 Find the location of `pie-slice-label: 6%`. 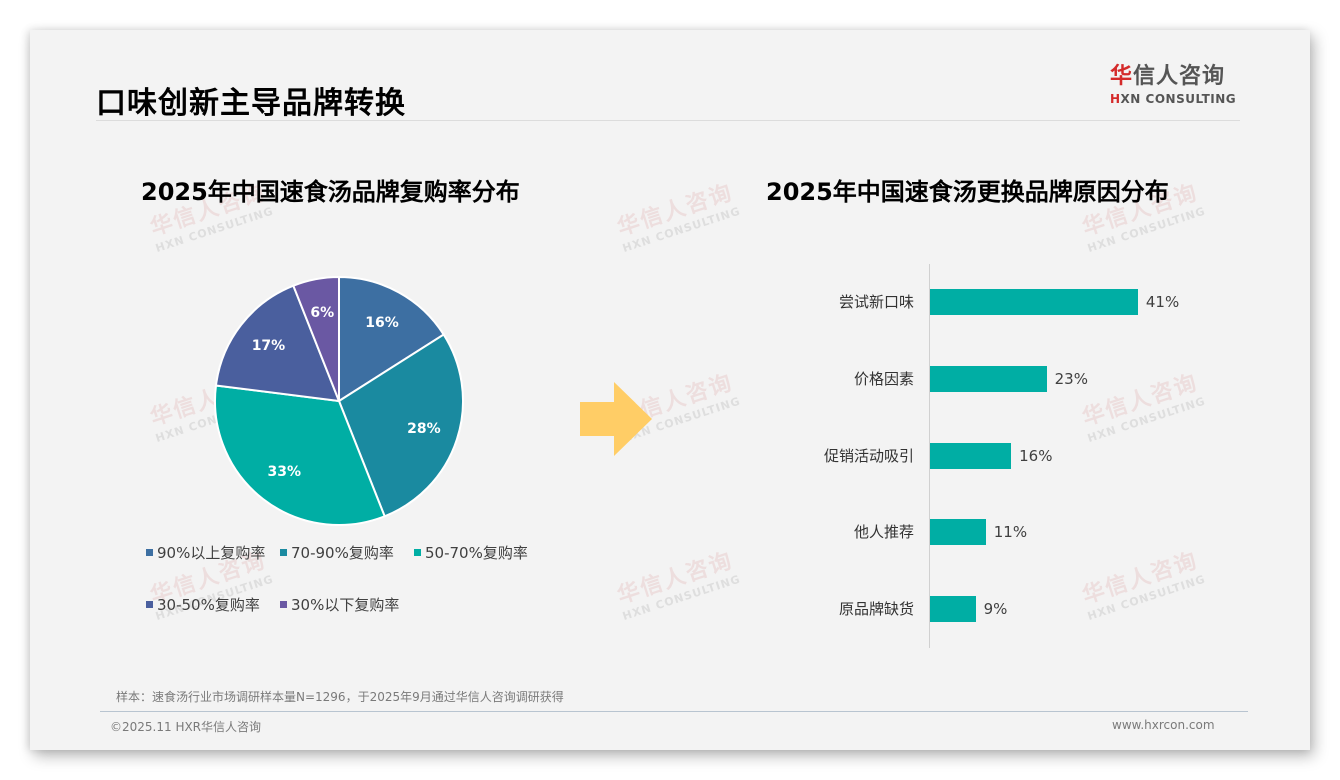

pie-slice-label: 6% is located at coordinates (322, 313).